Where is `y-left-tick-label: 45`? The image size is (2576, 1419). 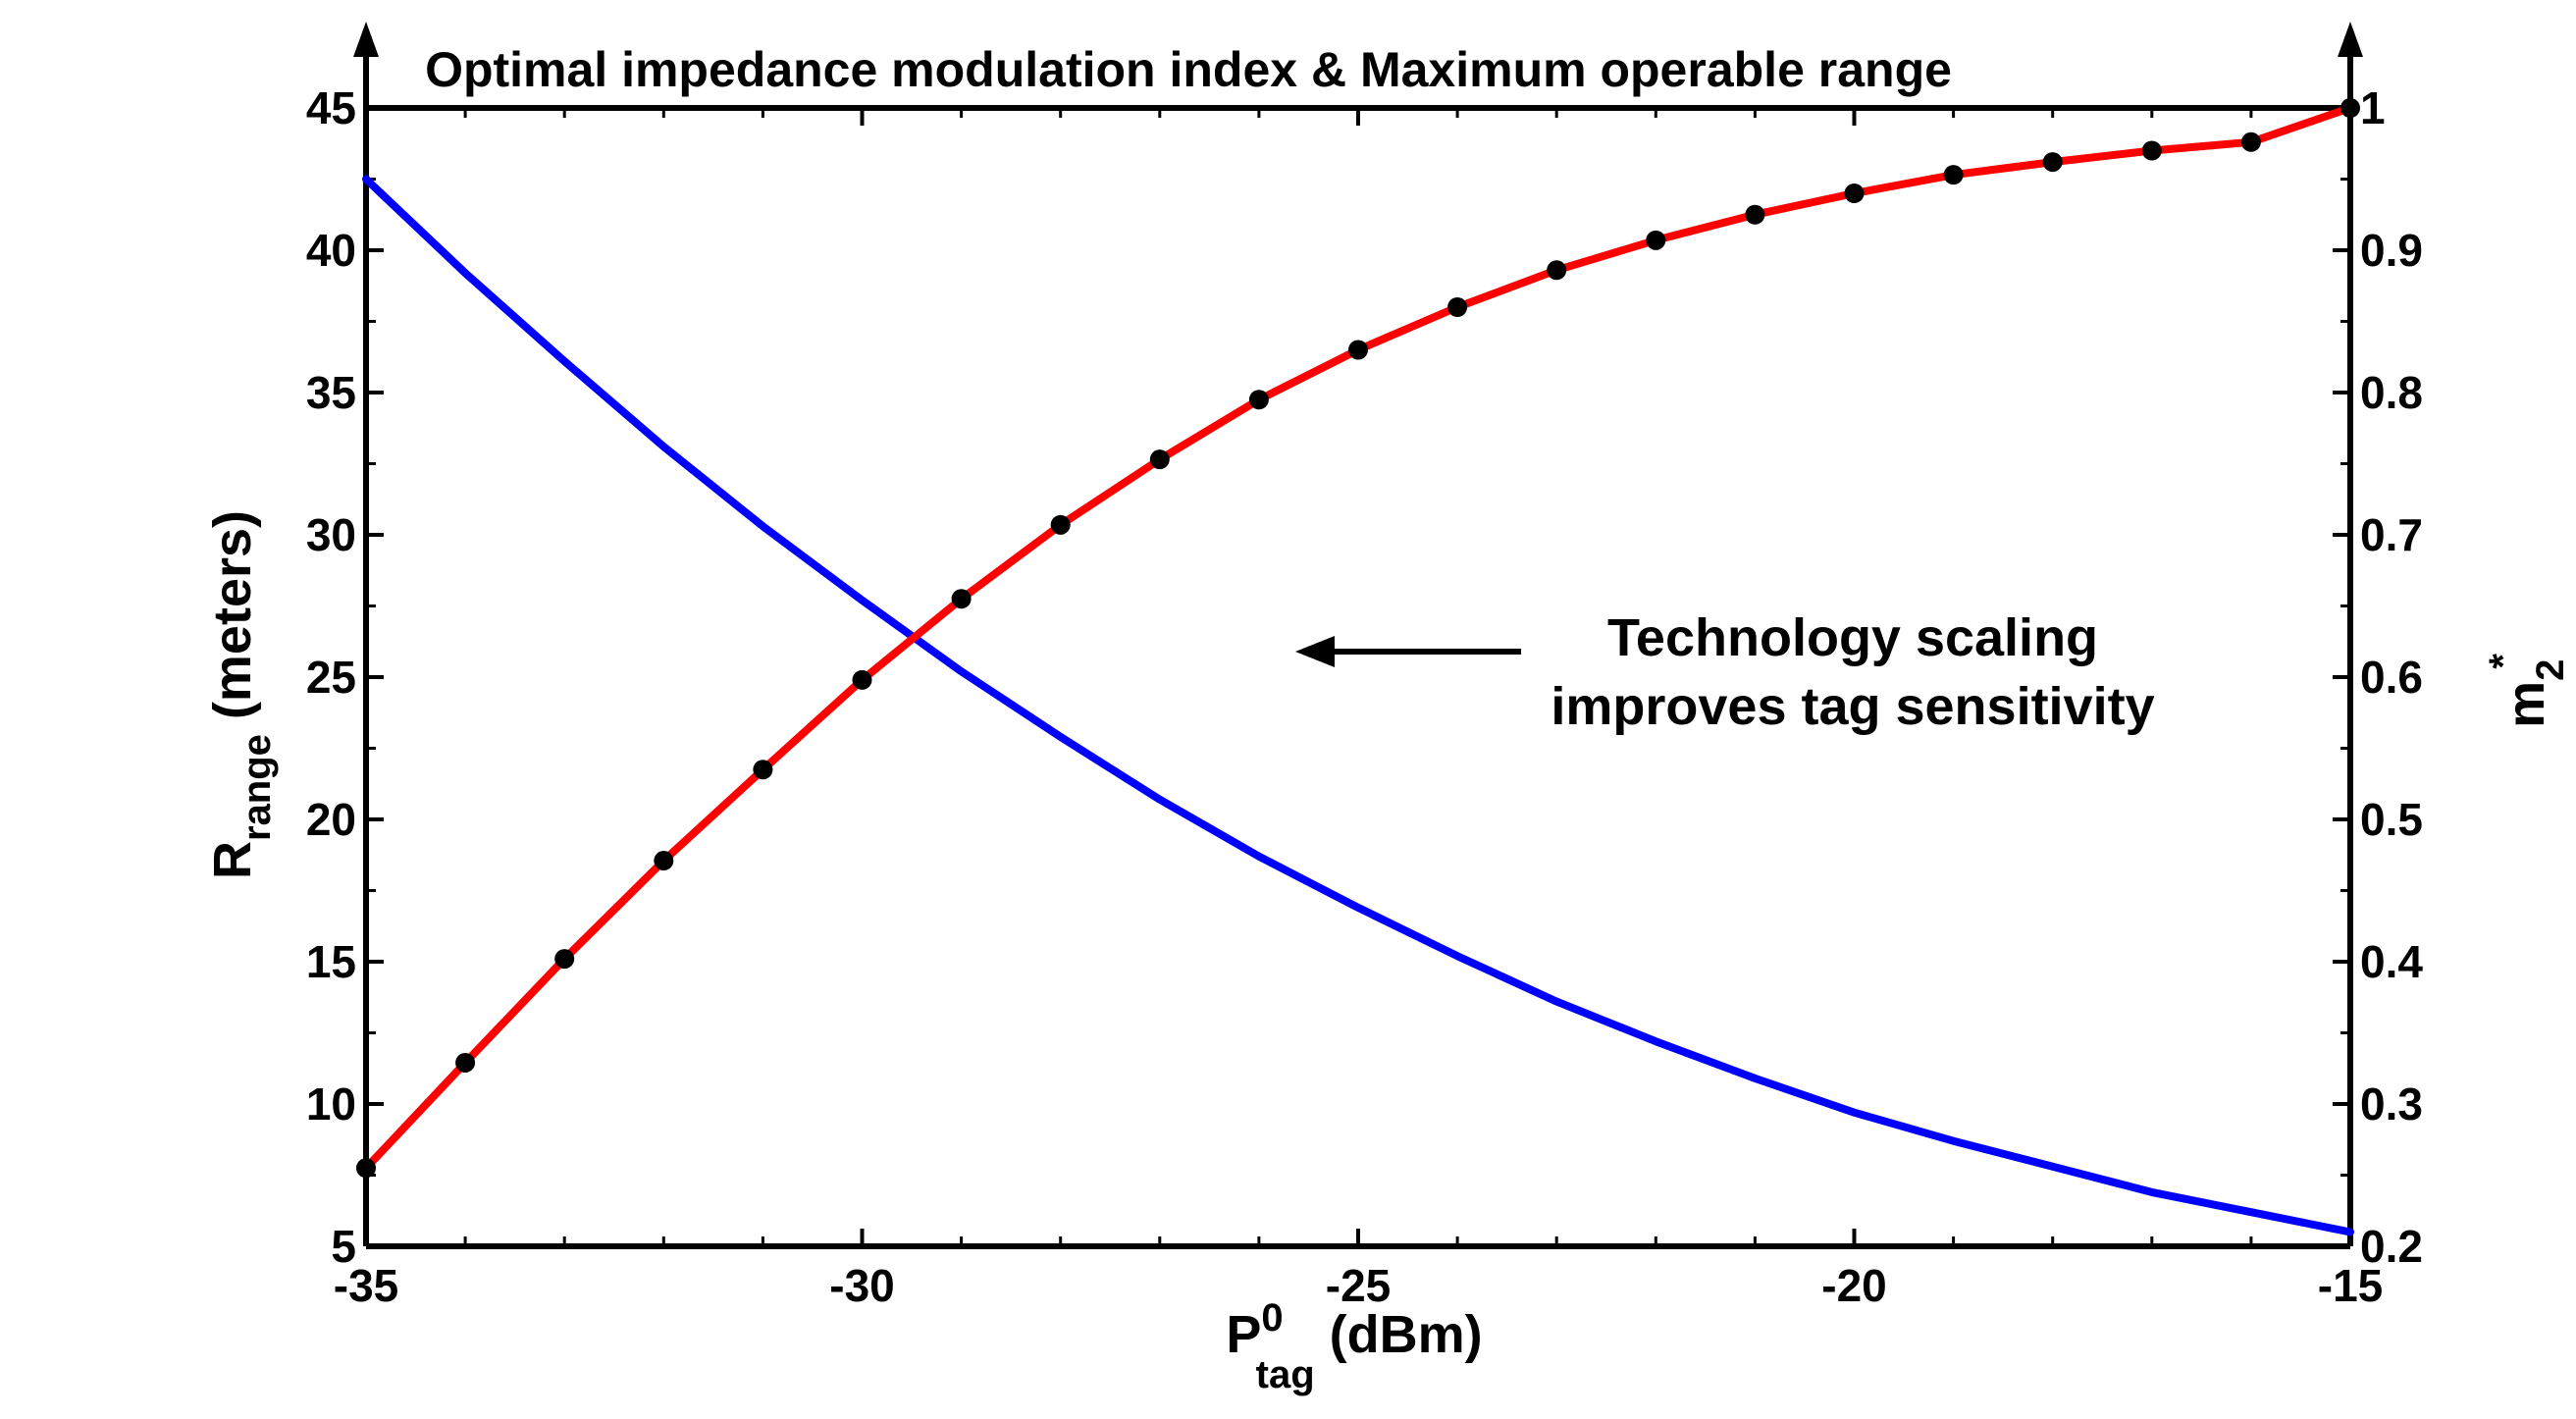
y-left-tick-label: 45 is located at coordinates (331, 107).